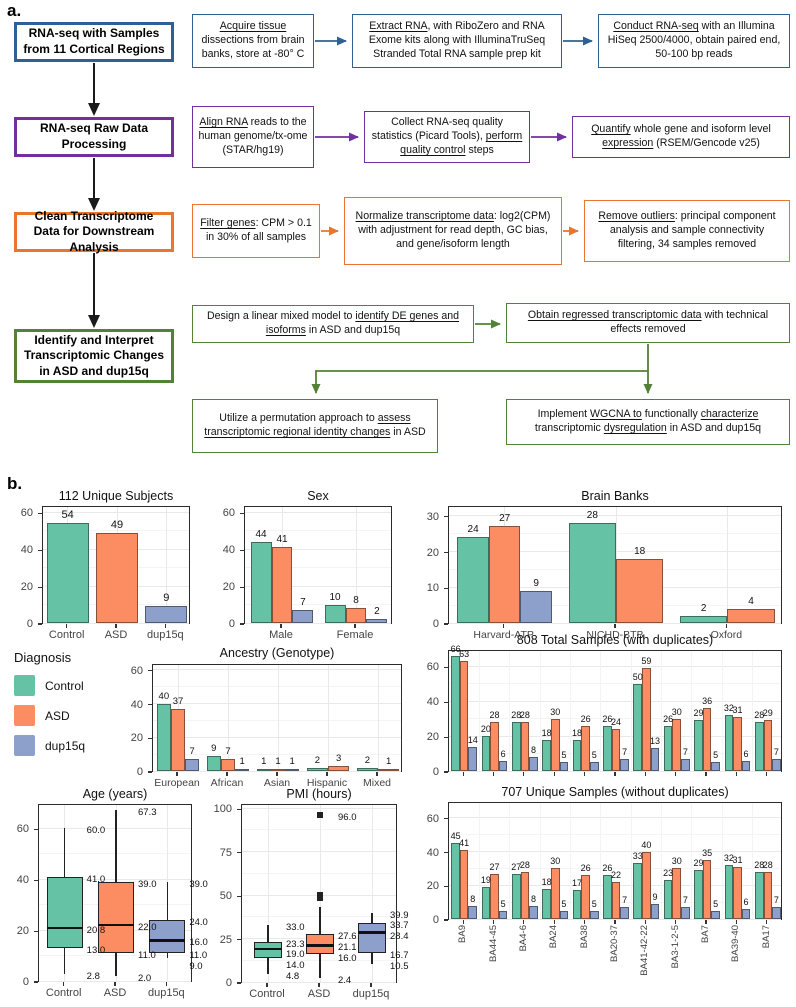  I want to click on bar-value-label: 29, so click(767, 713).